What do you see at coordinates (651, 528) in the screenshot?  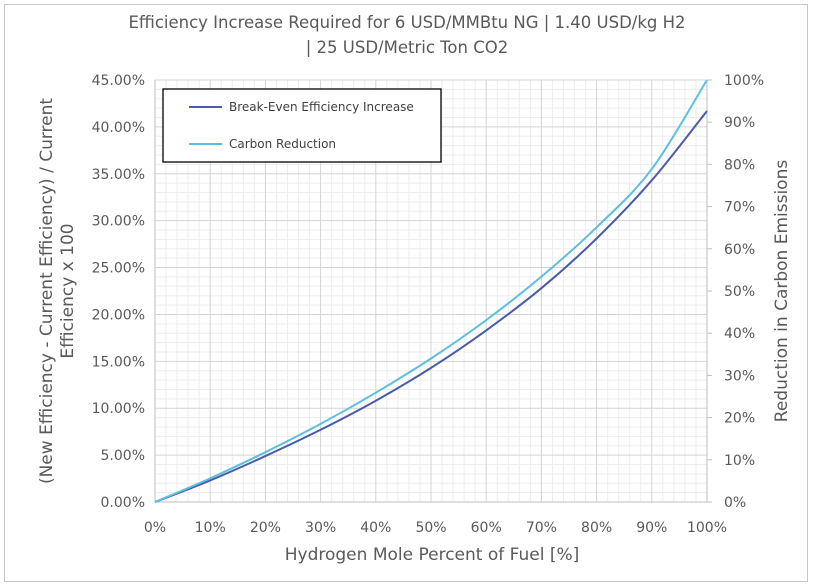 I see `x-tick-label: 90%` at bounding box center [651, 528].